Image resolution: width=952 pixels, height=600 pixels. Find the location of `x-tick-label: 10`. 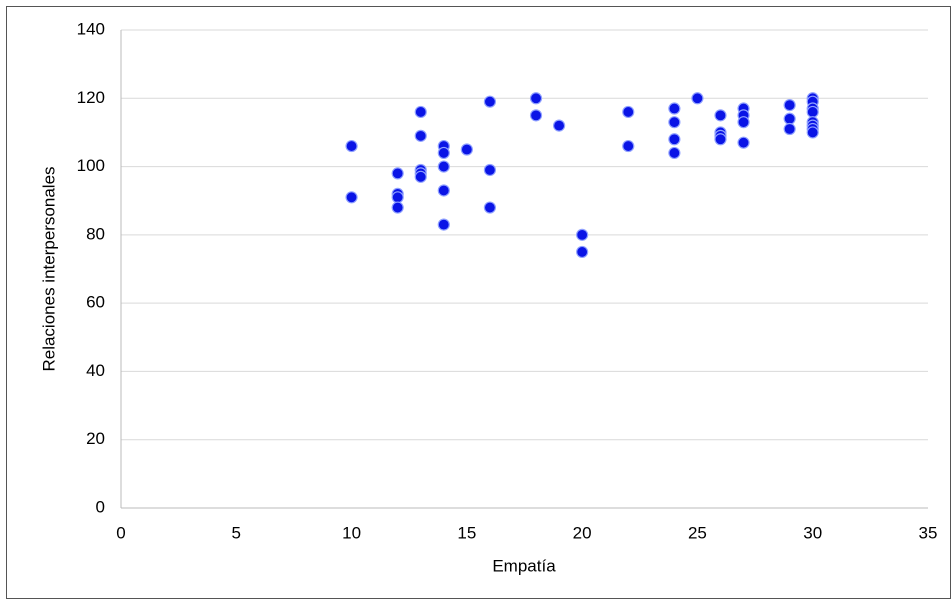

x-tick-label: 10 is located at coordinates (351, 532).